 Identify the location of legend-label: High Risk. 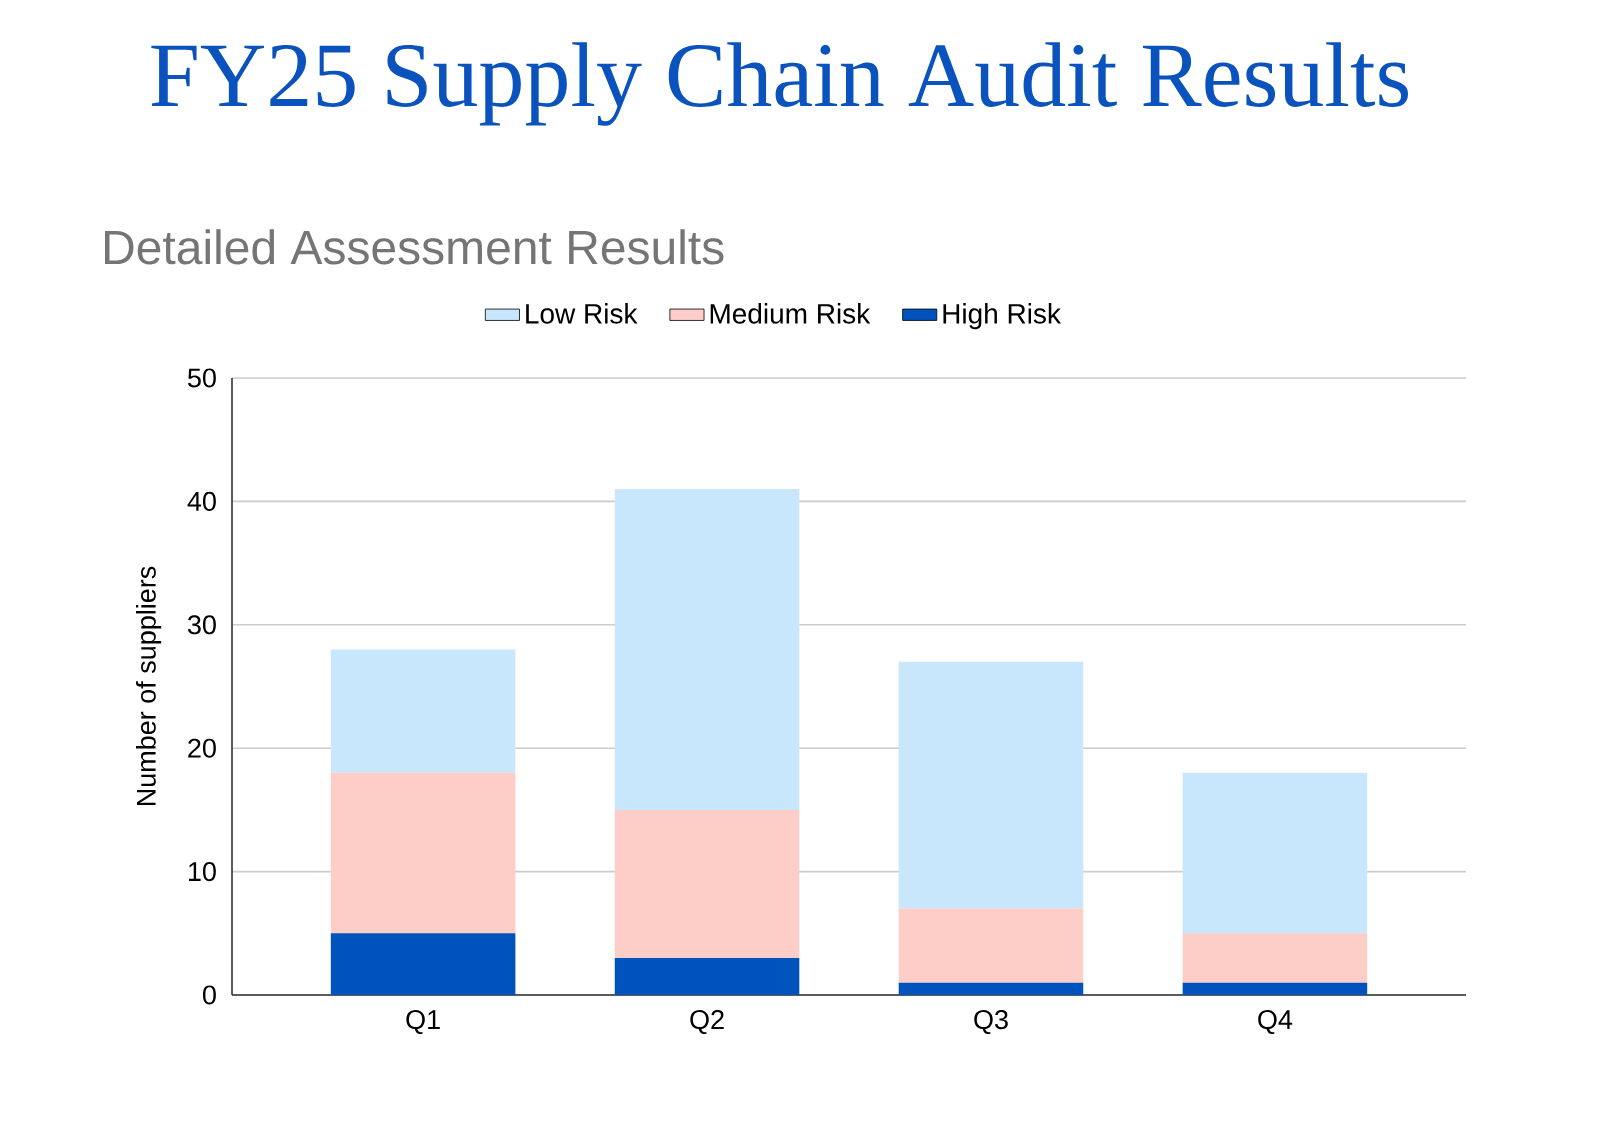
(1002, 316).